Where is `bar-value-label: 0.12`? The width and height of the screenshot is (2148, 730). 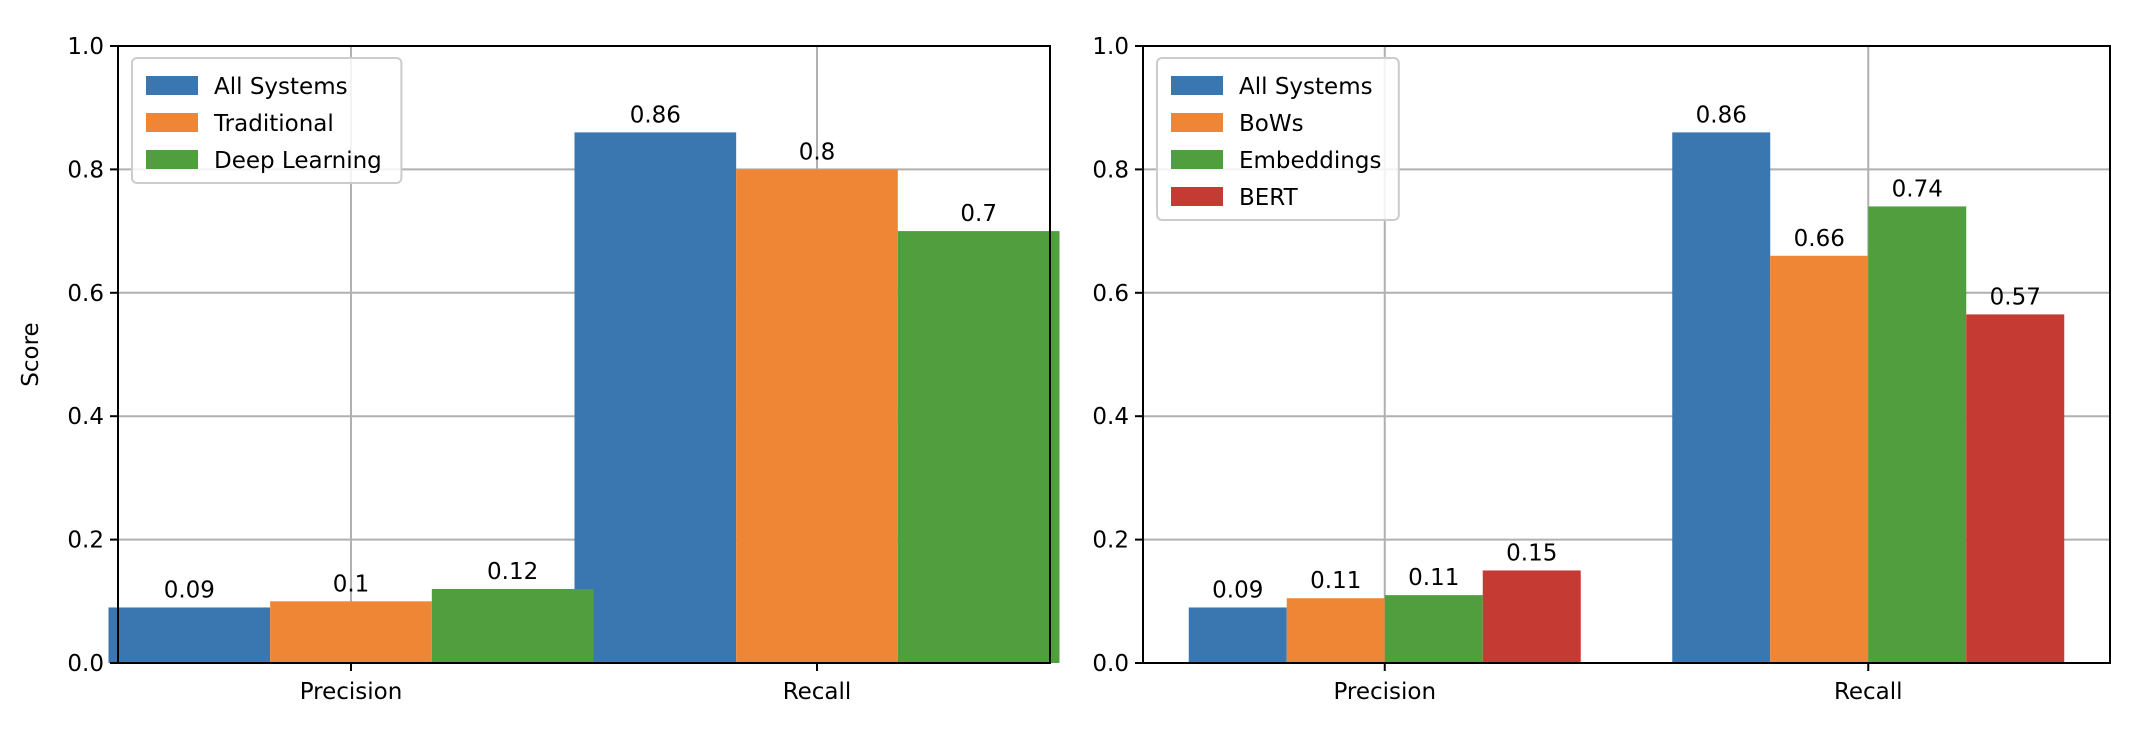 bar-value-label: 0.12 is located at coordinates (512, 572).